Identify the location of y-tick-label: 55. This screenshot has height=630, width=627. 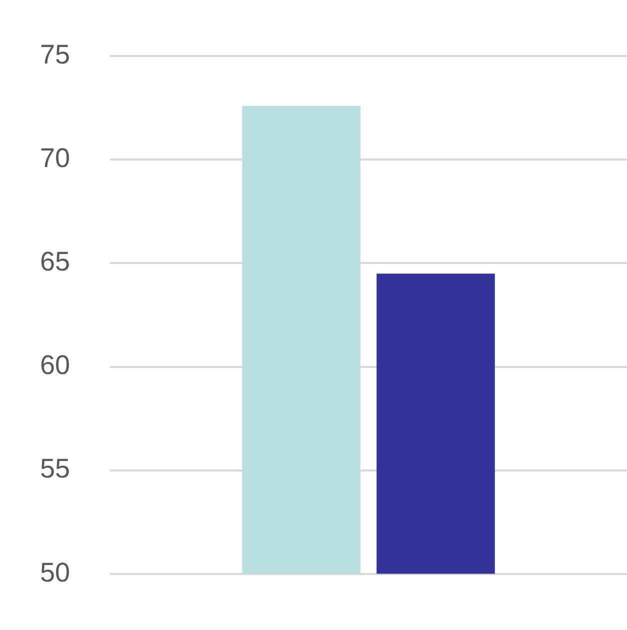
(55, 469).